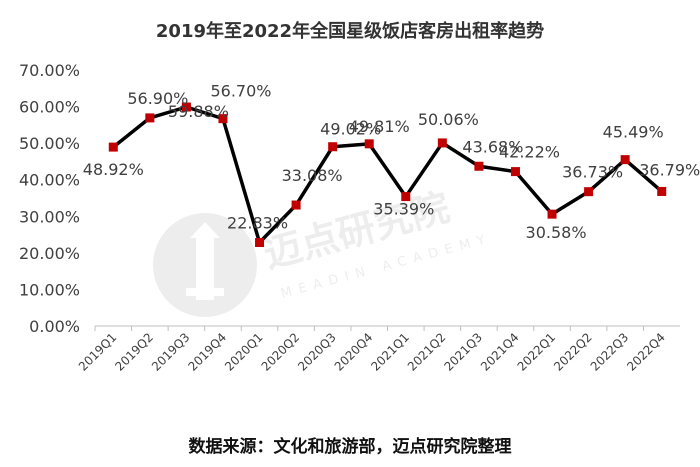  I want to click on data-label: 22.83%, so click(257, 223).